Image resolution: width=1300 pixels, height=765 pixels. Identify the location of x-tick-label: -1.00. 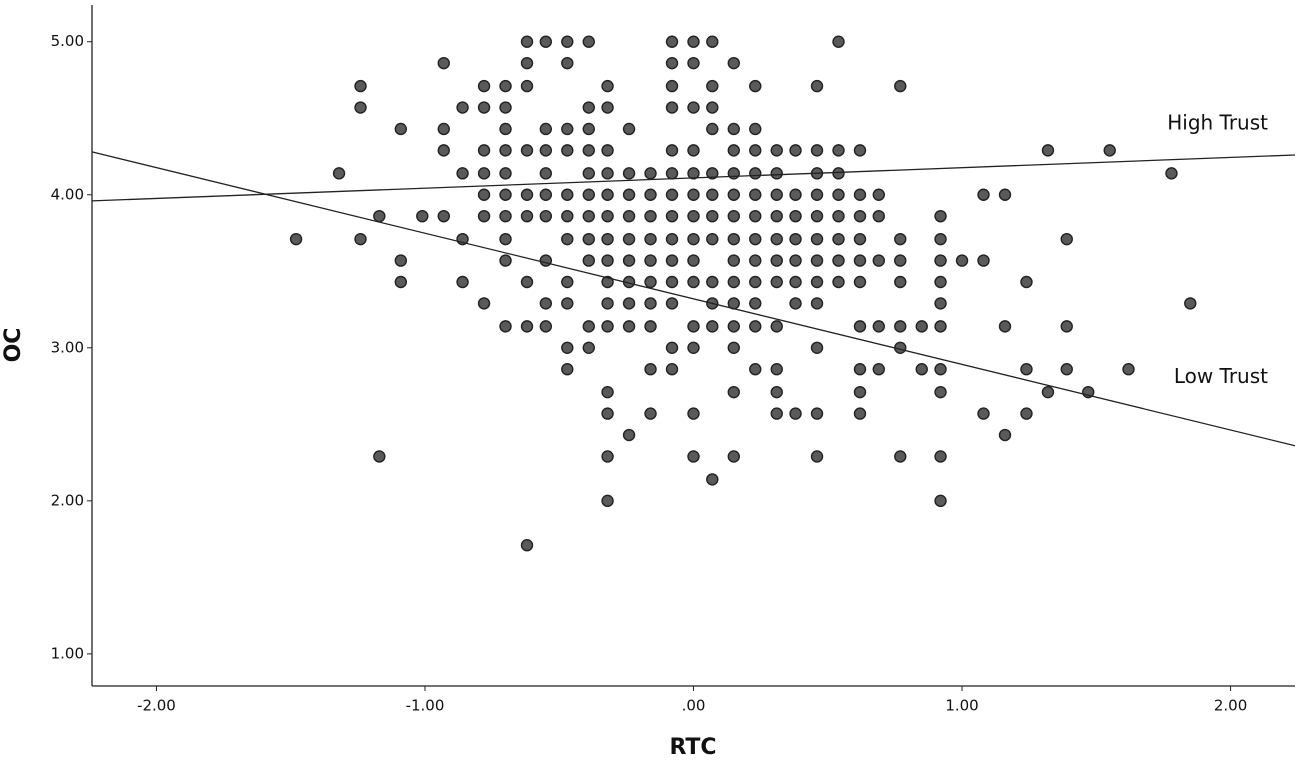
(425, 706).